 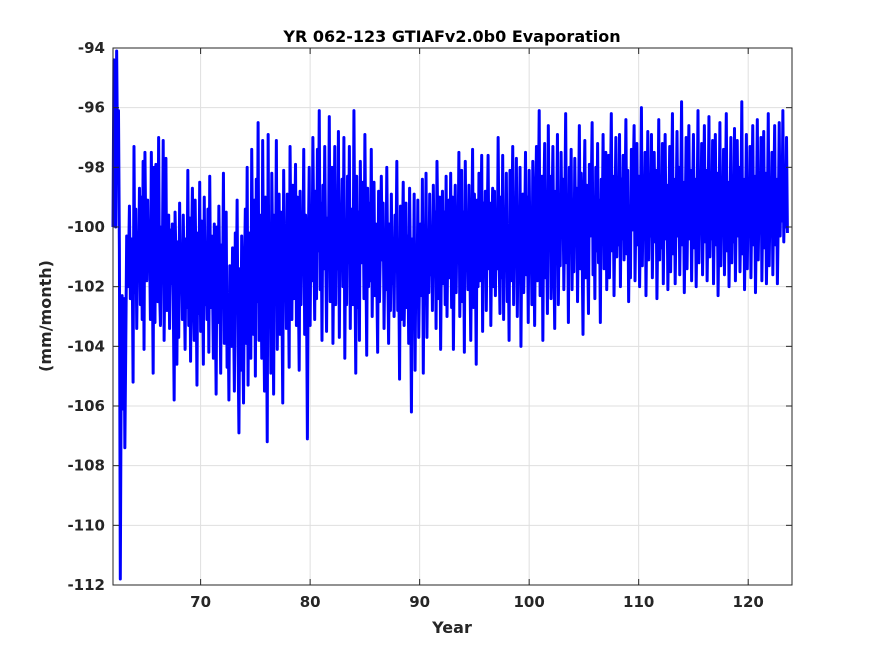 I want to click on chart-title: YR 062-123 GTIAFv2.0b0 Evaporation, so click(x=451, y=36).